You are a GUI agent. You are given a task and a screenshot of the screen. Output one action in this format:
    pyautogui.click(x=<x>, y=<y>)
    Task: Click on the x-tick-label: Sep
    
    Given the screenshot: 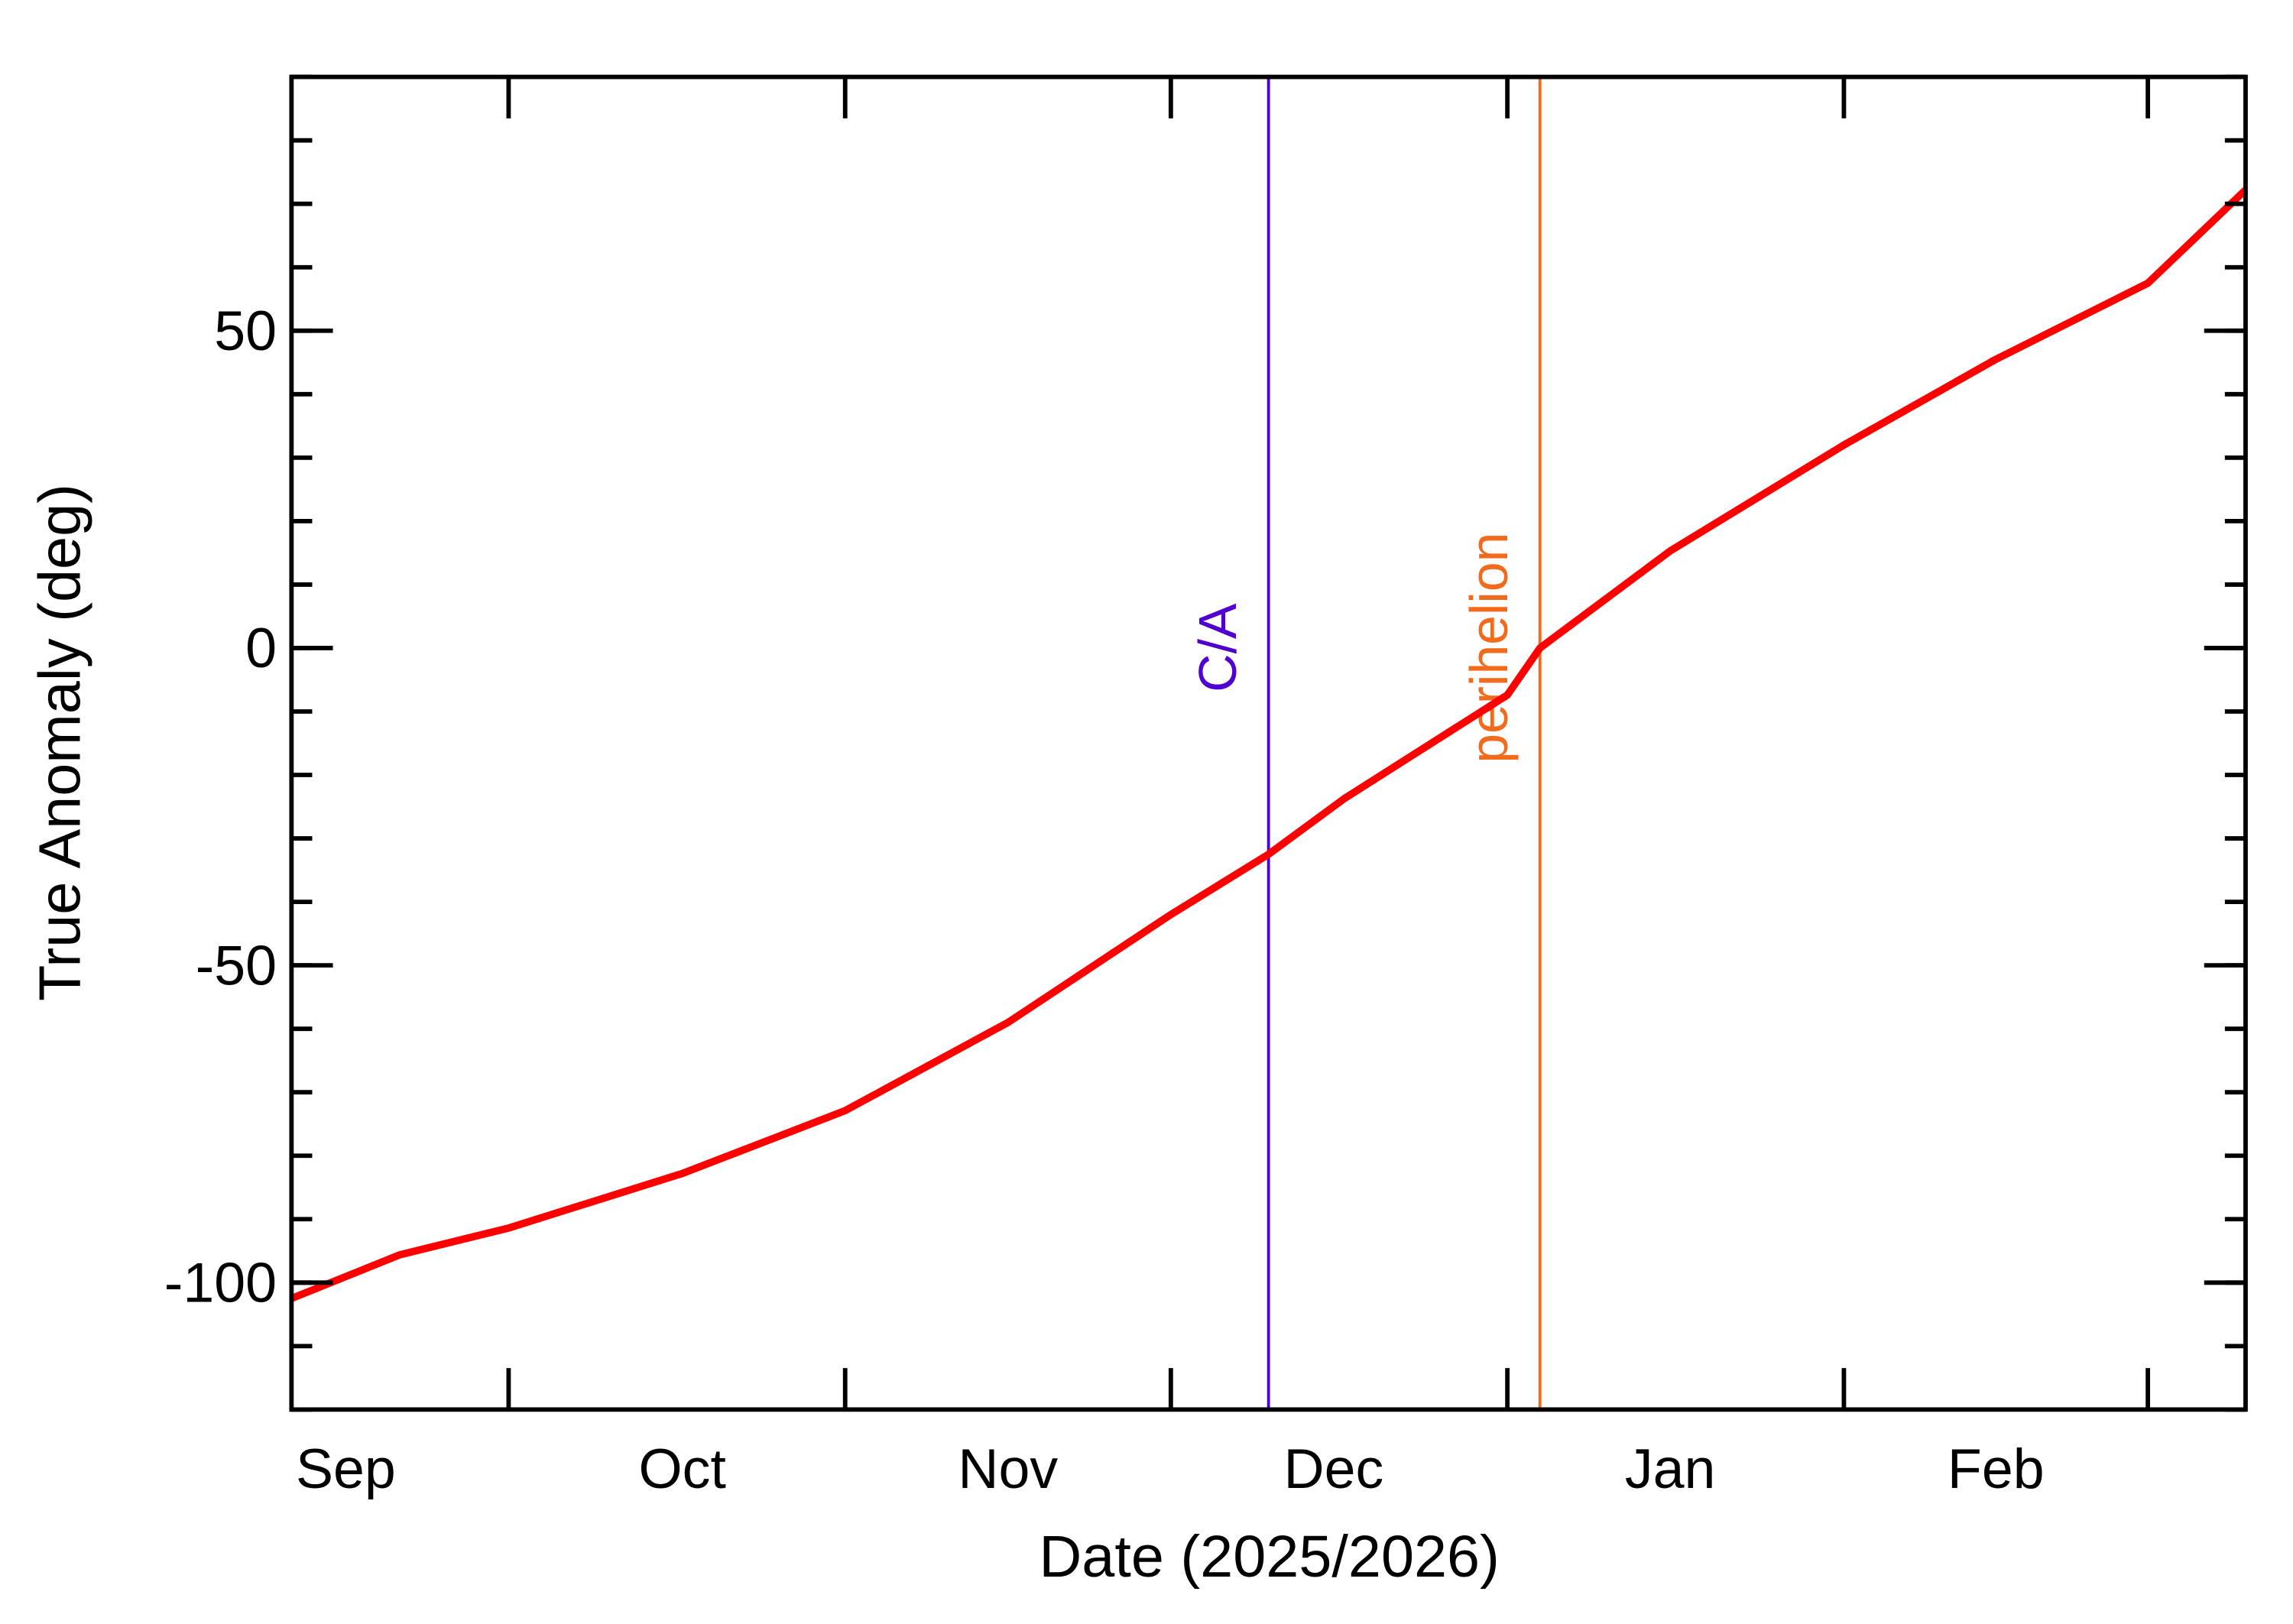 What is the action you would take?
    pyautogui.click(x=346, y=1468)
    